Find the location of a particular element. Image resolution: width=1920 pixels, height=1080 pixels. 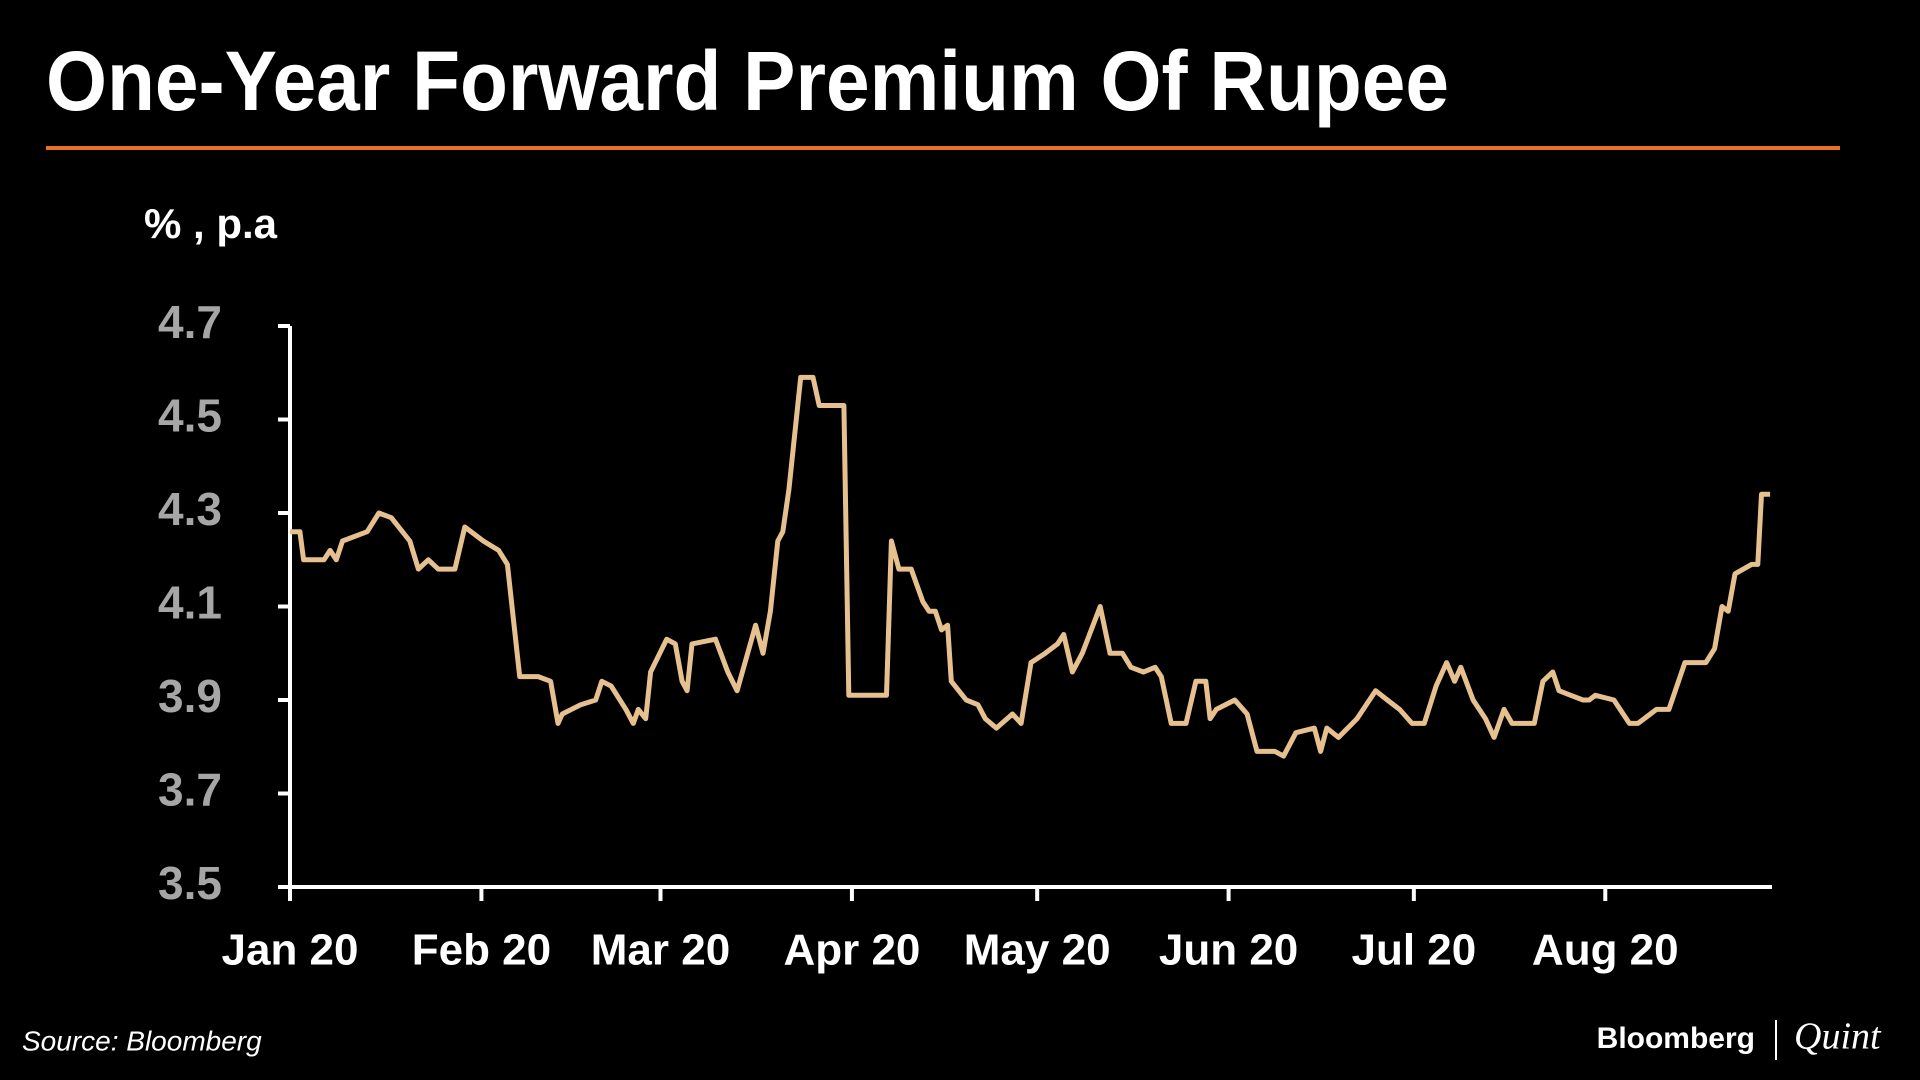

y-tick-label: 4.5 is located at coordinates (190, 416).